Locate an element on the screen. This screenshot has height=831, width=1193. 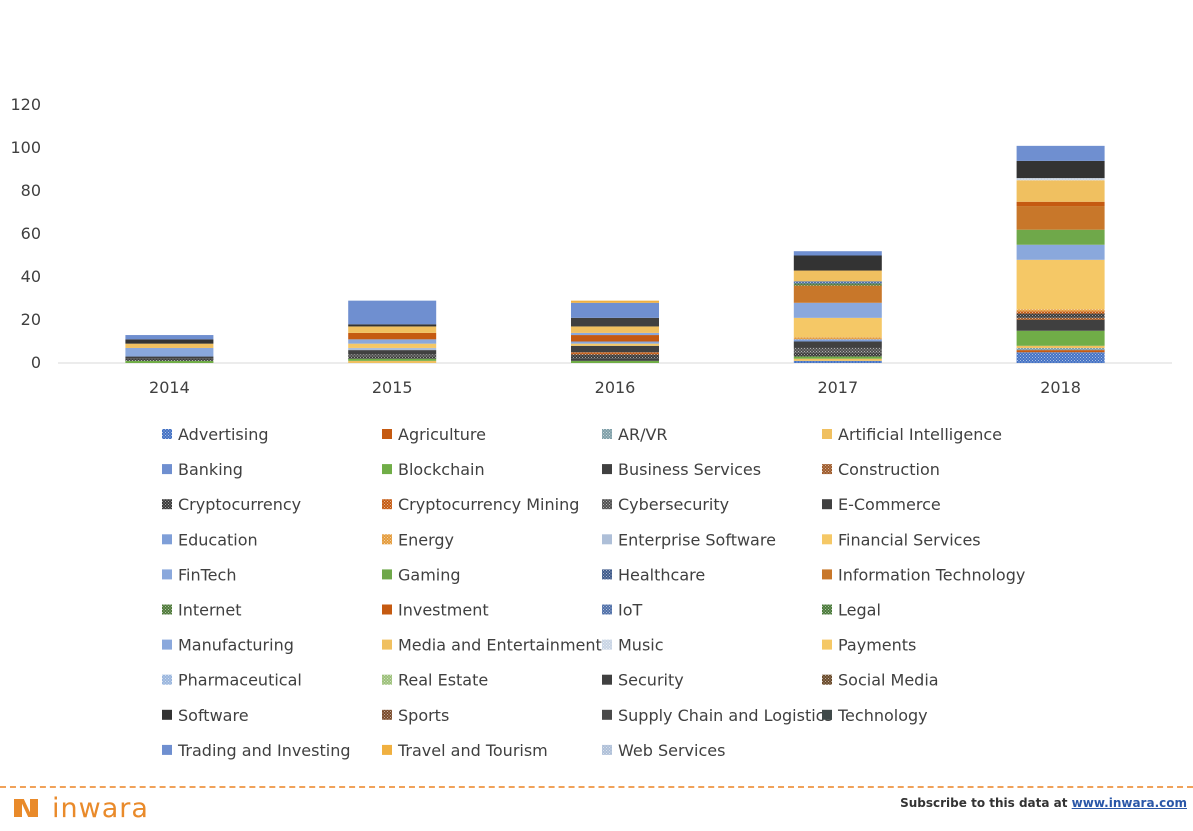
legend-label: Information Technology is located at coordinates (931, 574).